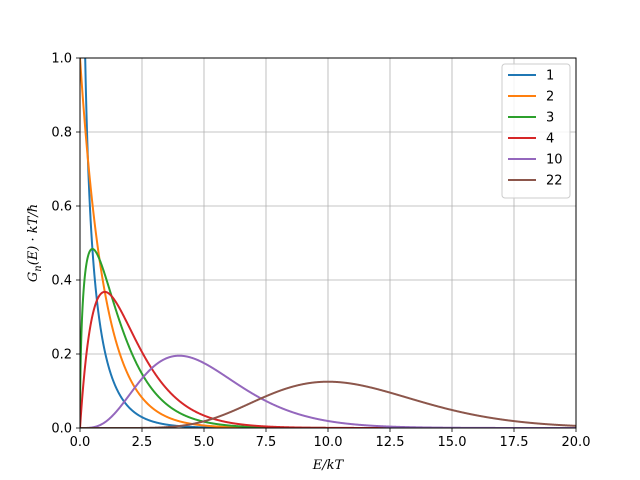 The image size is (640, 480). What do you see at coordinates (550, 118) in the screenshot?
I see `legend-label: 3` at bounding box center [550, 118].